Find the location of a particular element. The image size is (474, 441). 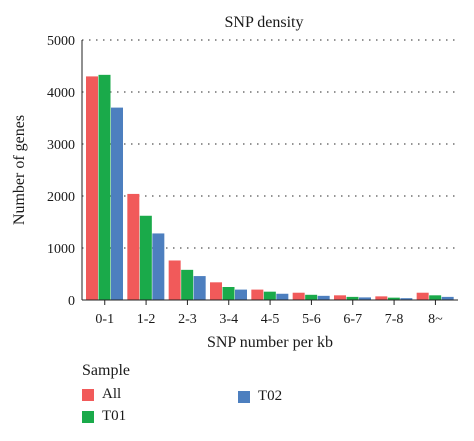

y-axis-label: Number of genes is located at coordinates (19, 170).